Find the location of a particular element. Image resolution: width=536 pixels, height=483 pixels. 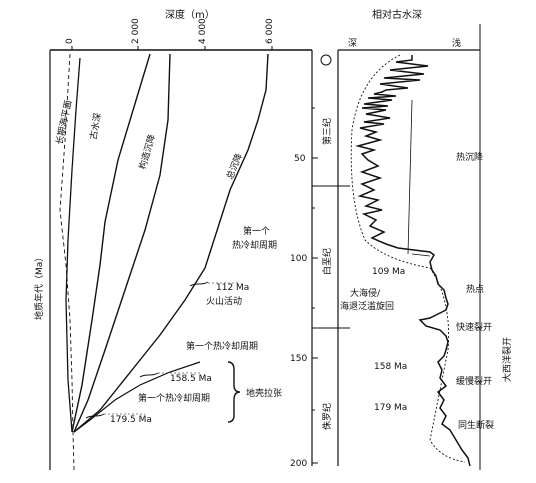

depth-tick-4000: 4 000 is located at coordinates (203, 31).